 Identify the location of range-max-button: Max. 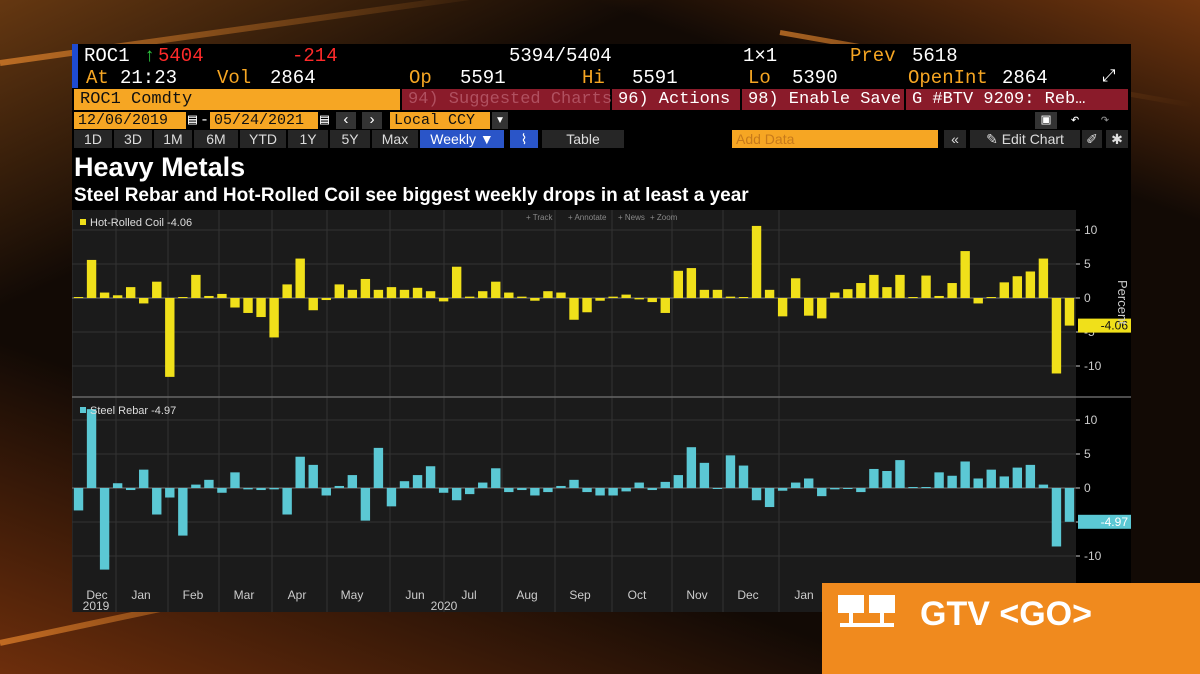
(395, 139).